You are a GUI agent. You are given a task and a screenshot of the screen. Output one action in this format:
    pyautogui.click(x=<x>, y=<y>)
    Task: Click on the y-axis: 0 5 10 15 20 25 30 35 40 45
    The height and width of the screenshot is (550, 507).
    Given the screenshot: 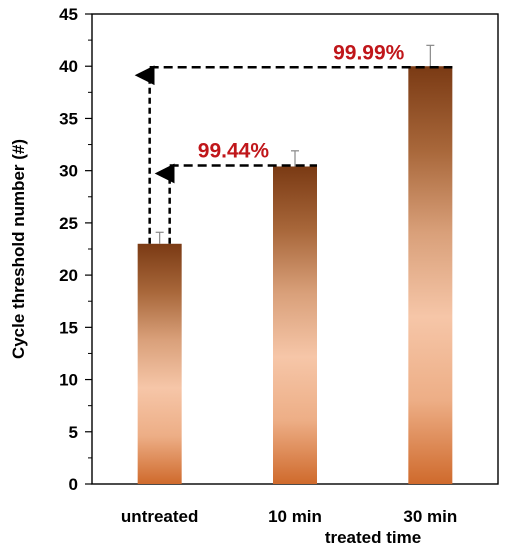 What is the action you would take?
    pyautogui.click(x=75, y=249)
    